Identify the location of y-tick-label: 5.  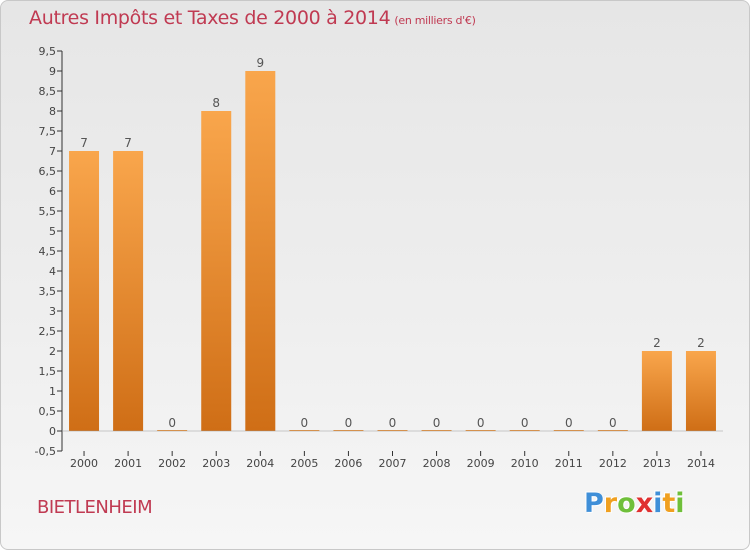
(52, 231).